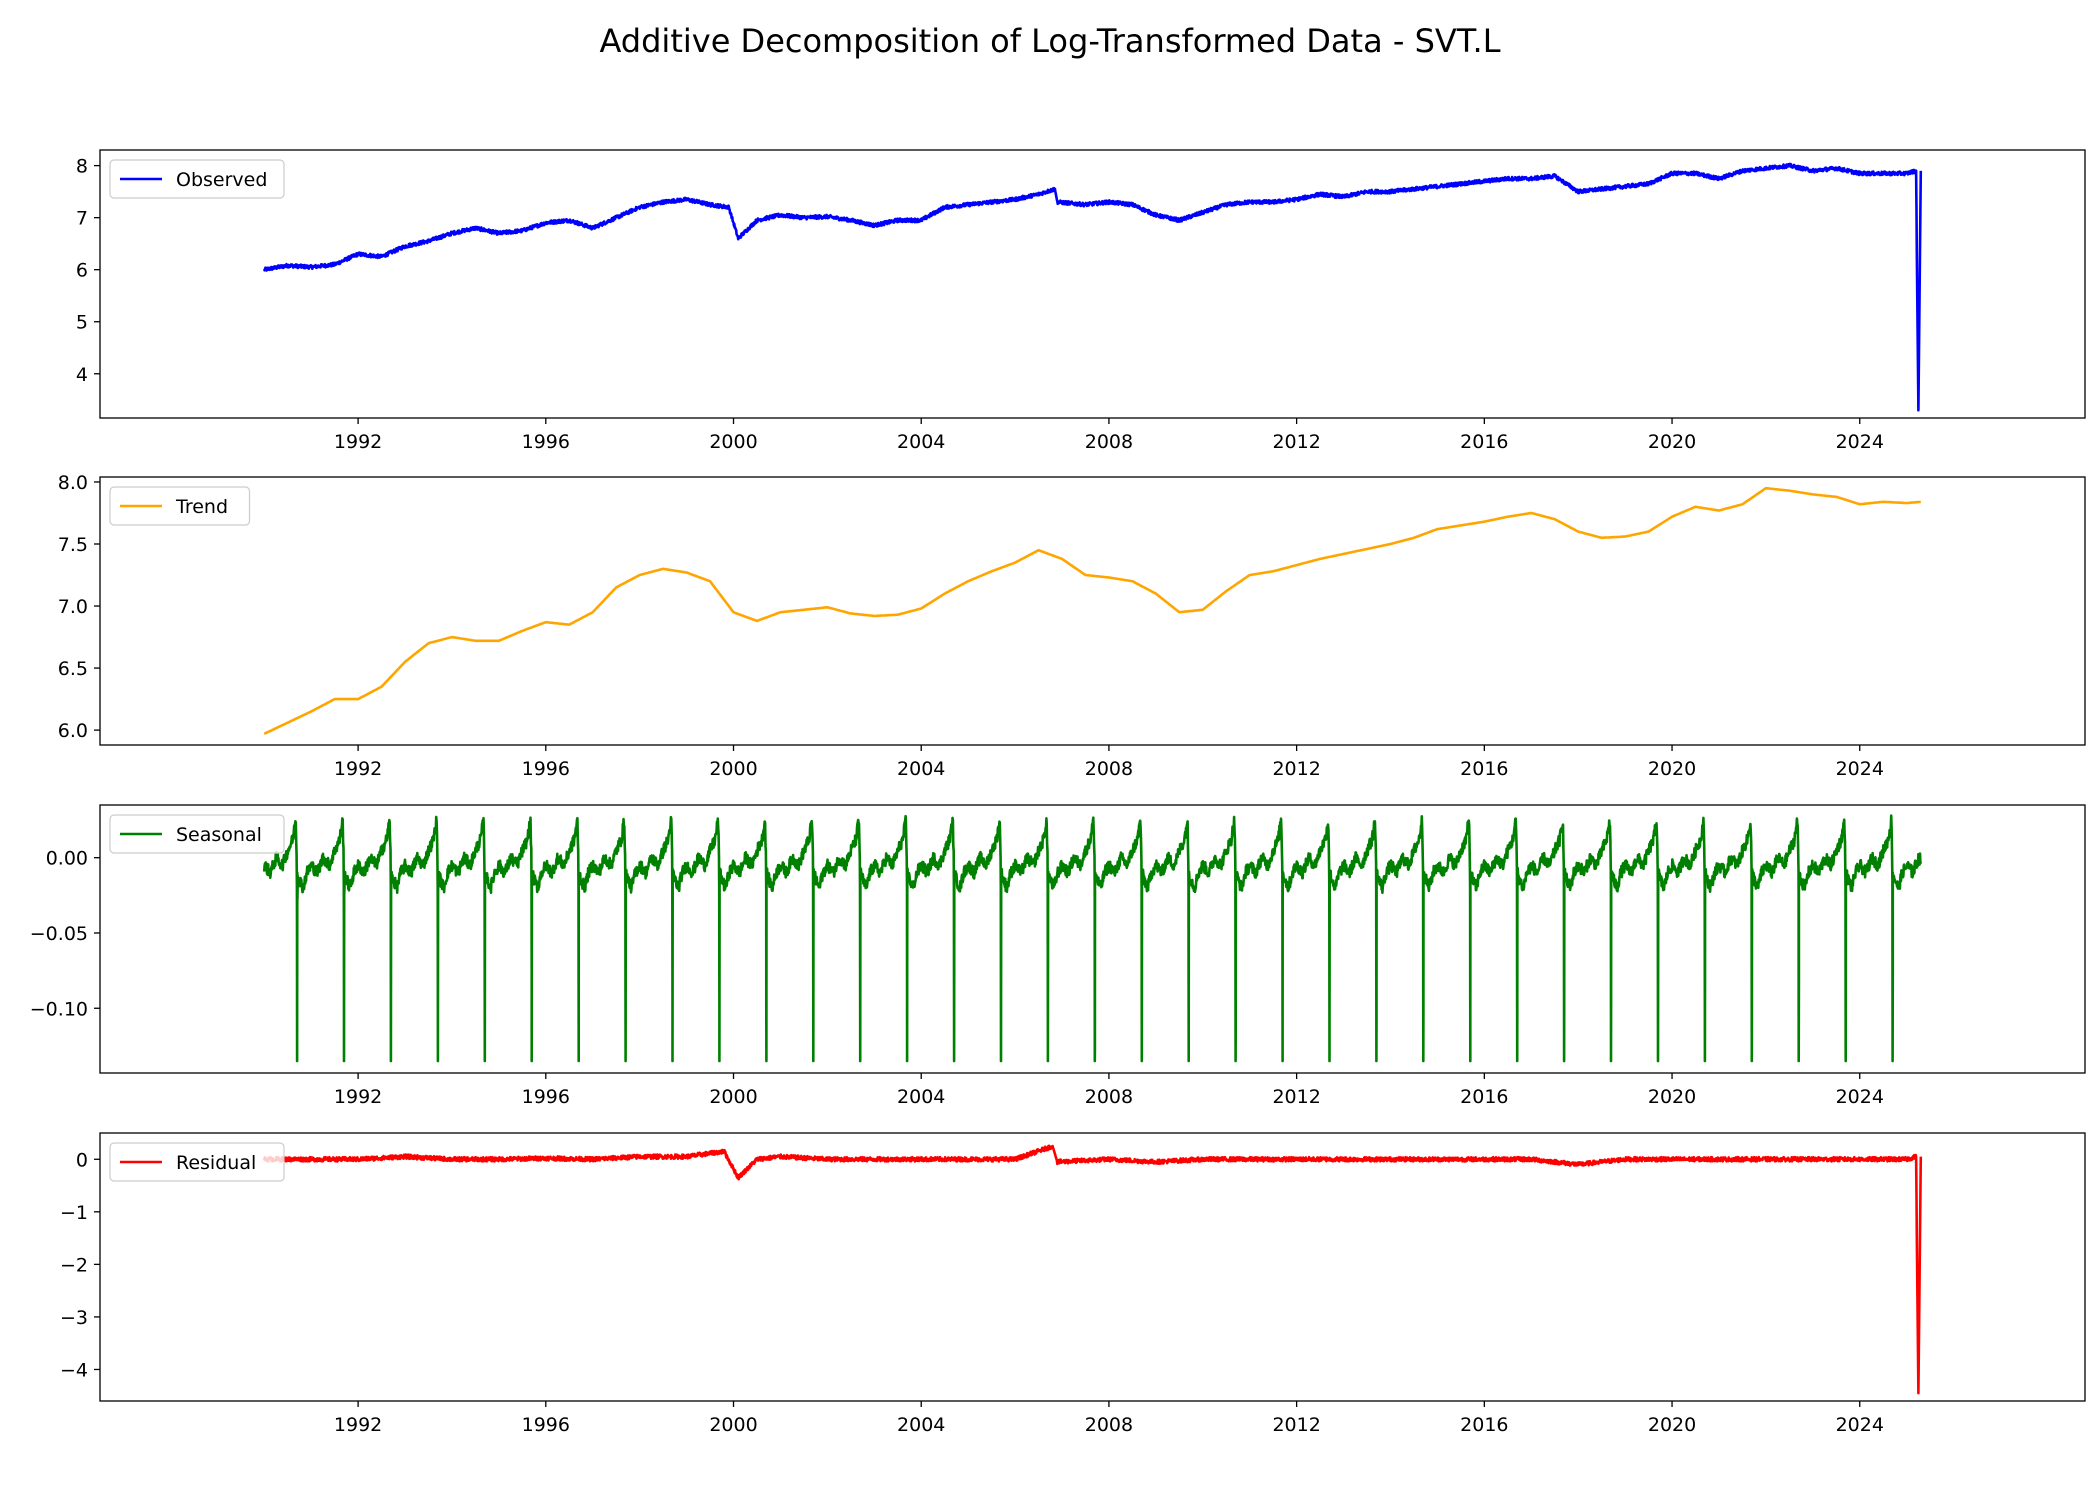 The image size is (2100, 1500). What do you see at coordinates (82, 1160) in the screenshot?
I see `y-tick-label: 0` at bounding box center [82, 1160].